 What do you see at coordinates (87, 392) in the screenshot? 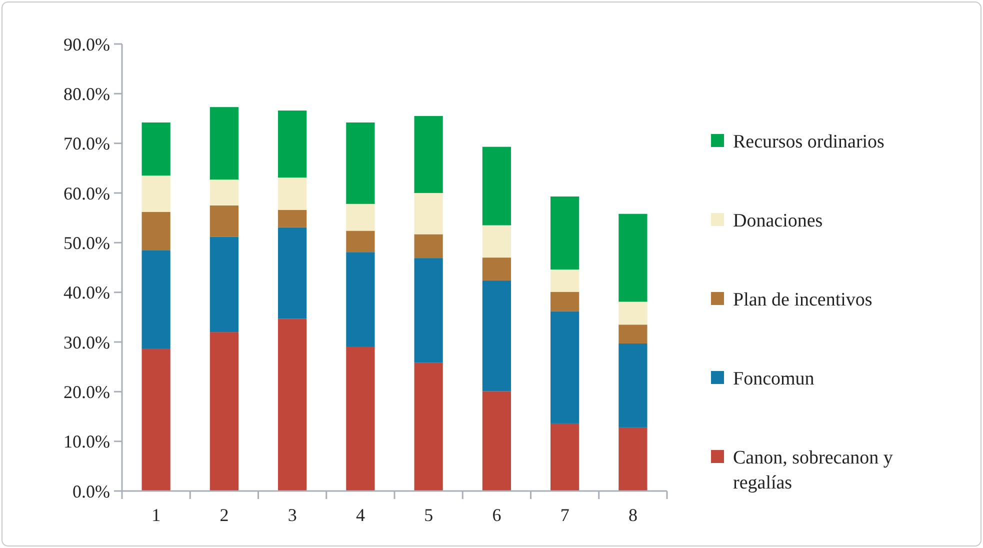
I see `y-tick-label: 20.0%` at bounding box center [87, 392].